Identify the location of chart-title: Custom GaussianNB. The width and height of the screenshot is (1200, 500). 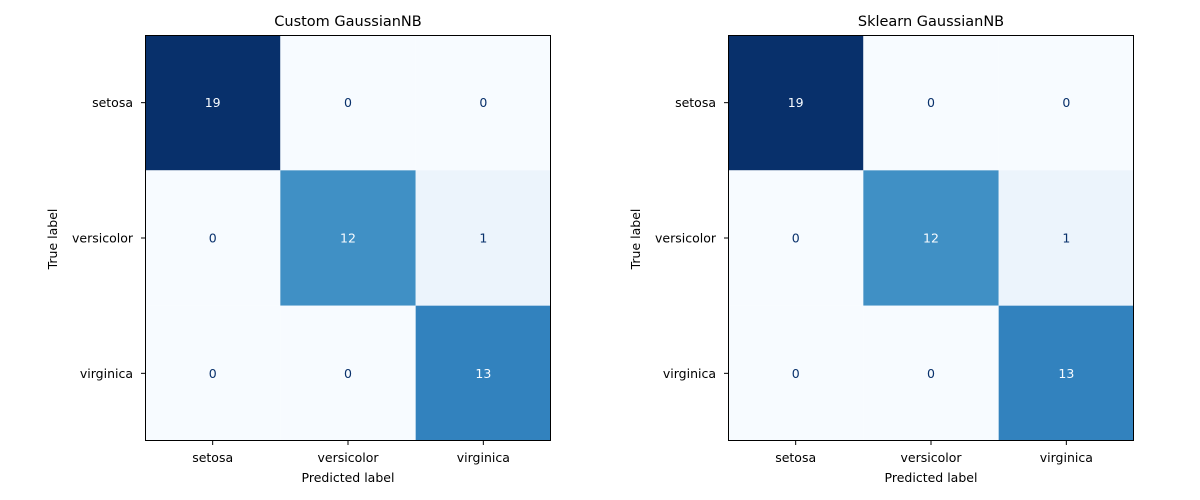
(347, 22).